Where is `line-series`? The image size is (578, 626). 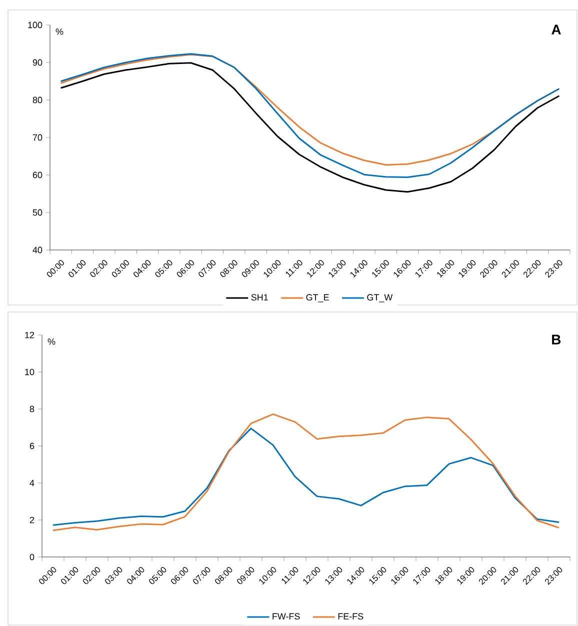
line-series is located at coordinates (306, 477).